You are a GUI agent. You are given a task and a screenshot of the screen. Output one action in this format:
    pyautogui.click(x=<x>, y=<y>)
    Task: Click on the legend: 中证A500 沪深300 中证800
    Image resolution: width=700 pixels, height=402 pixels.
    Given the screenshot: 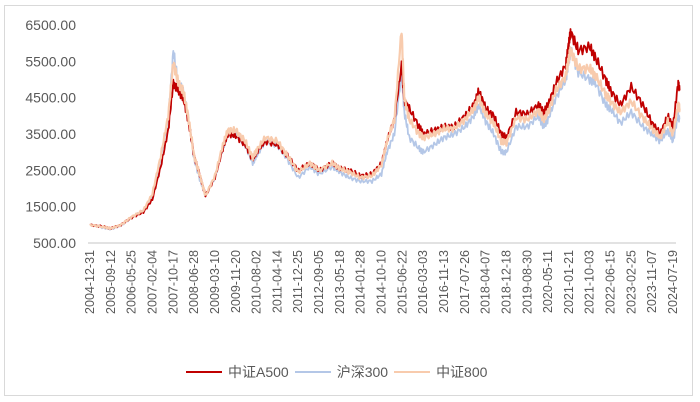 What is the action you would take?
    pyautogui.click(x=339, y=372)
    